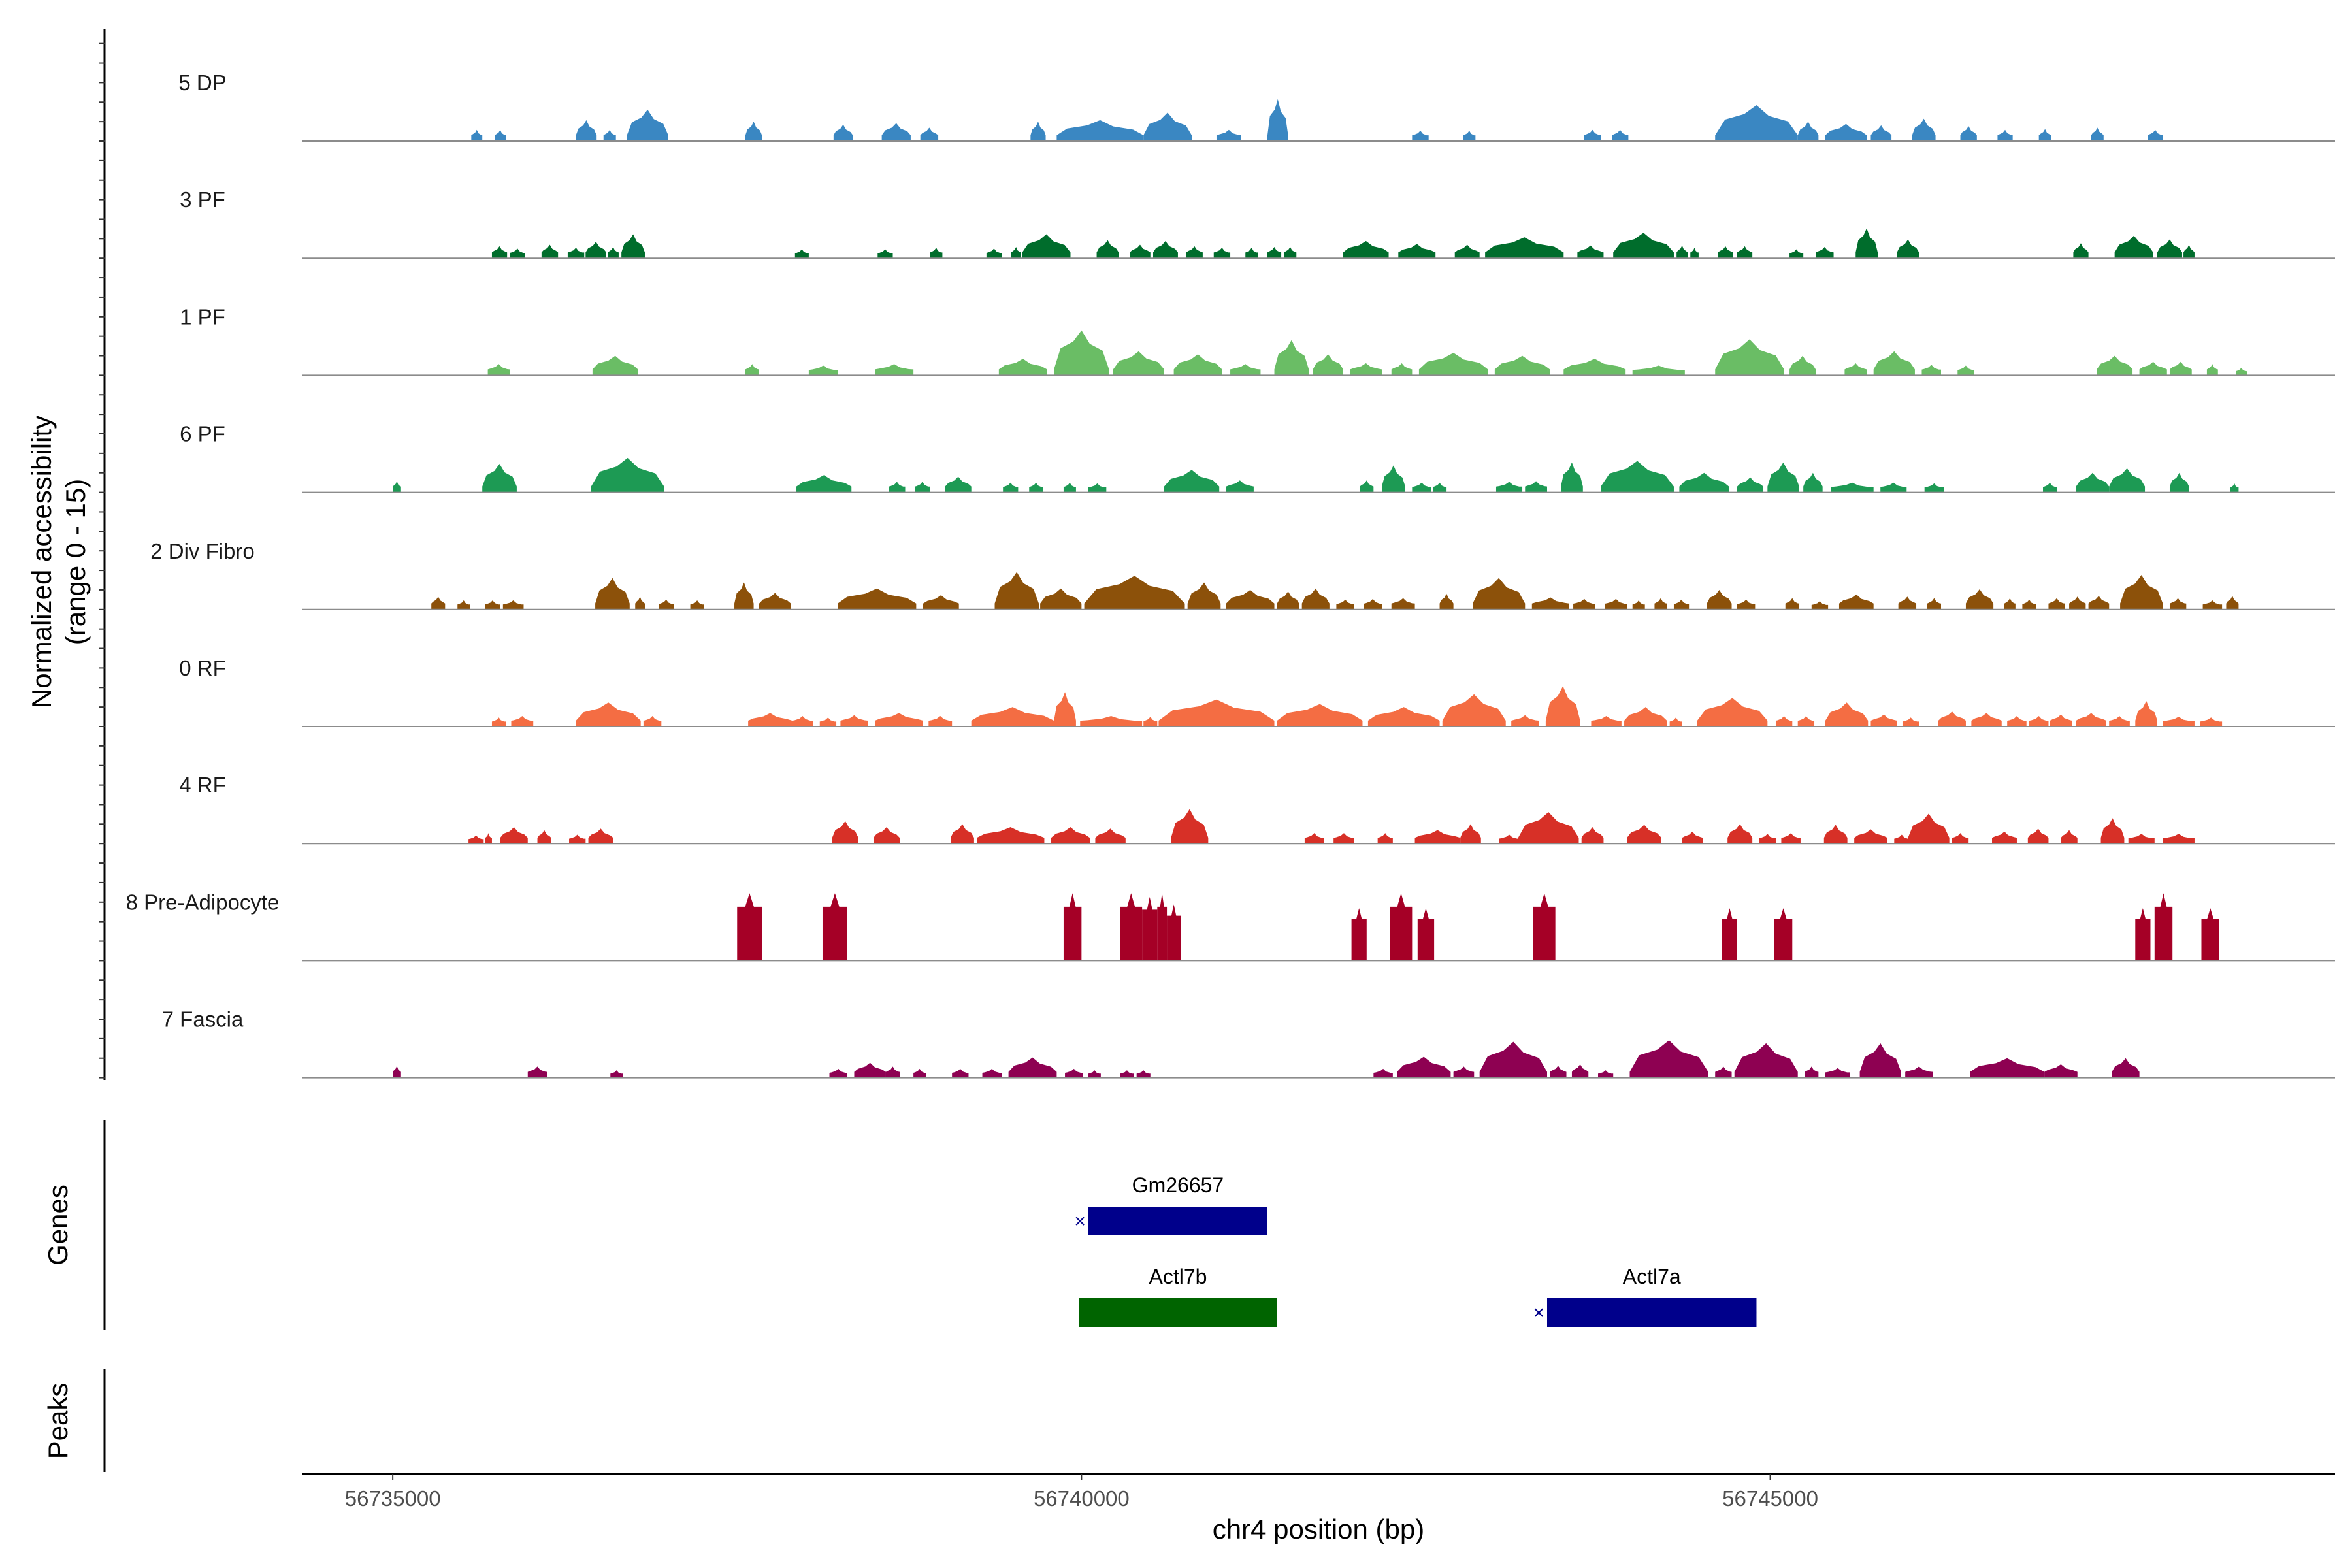 Image resolution: width=2352 pixels, height=1568 pixels. I want to click on track-label: 2 Div Fibro, so click(202, 551).